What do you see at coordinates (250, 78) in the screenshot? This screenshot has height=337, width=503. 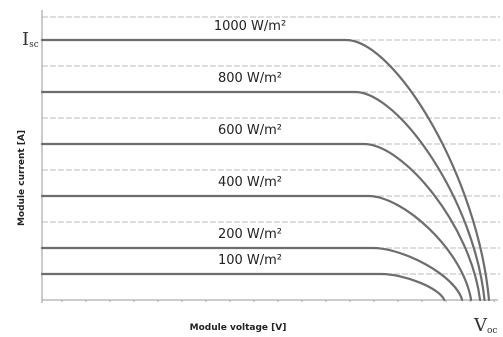 I see `series-label-2: 800 W/m²` at bounding box center [250, 78].